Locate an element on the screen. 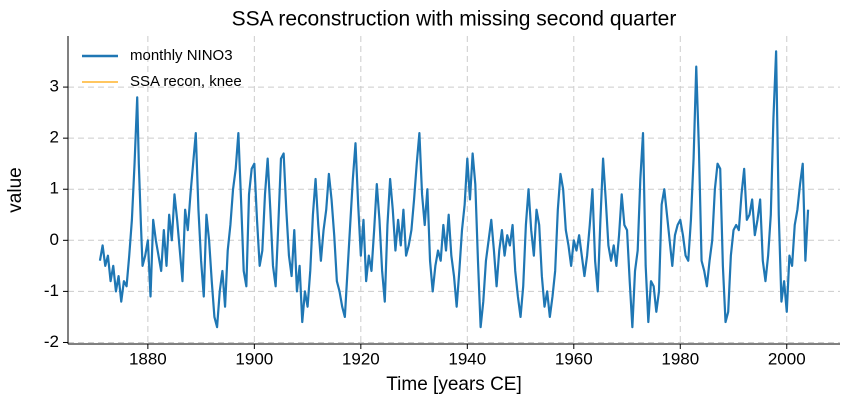 This screenshot has height=411, width=851. x-tick-label: 2000 is located at coordinates (787, 358).